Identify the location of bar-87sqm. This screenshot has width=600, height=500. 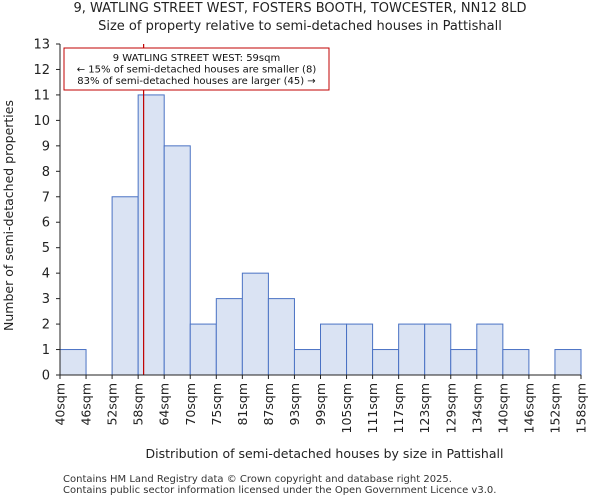
(281, 337).